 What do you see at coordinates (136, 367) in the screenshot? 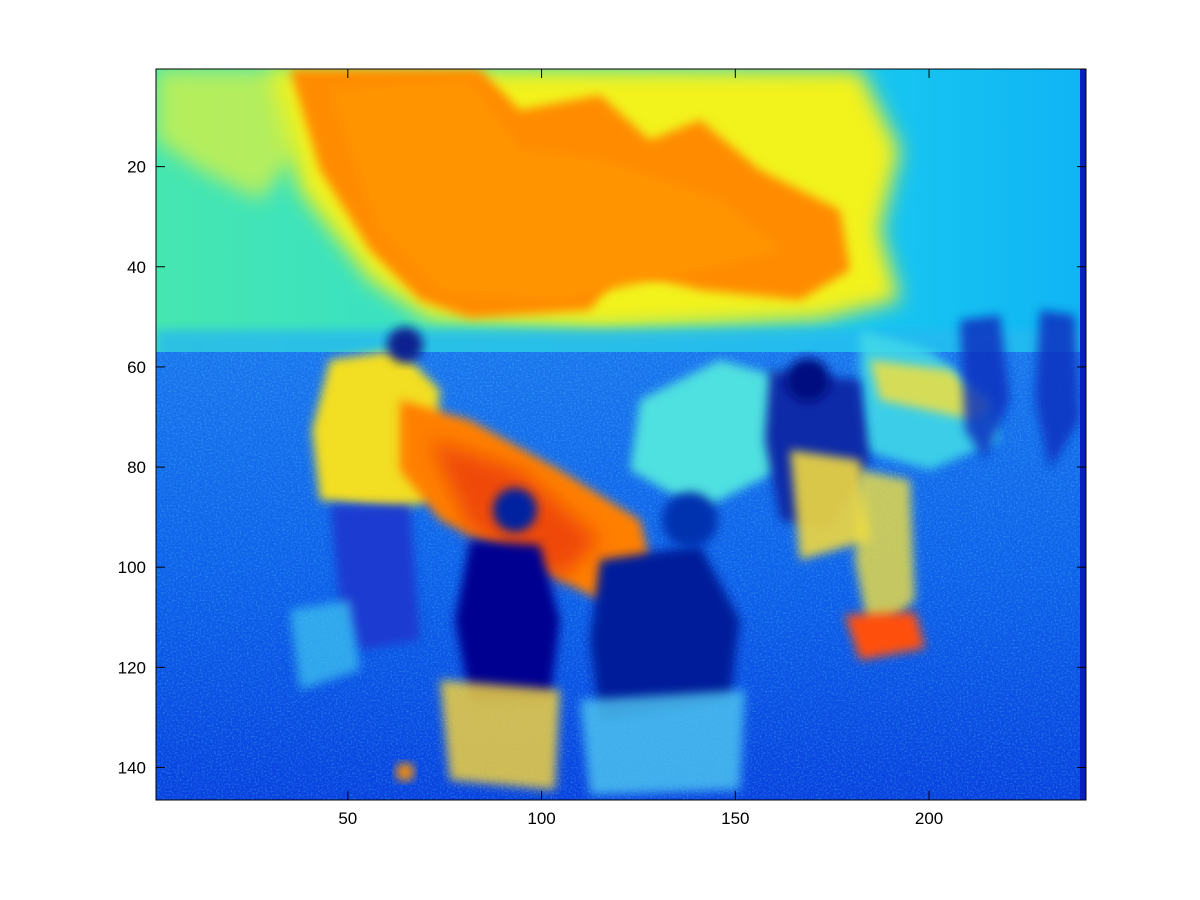
I see `y-tick-label: 60` at bounding box center [136, 367].